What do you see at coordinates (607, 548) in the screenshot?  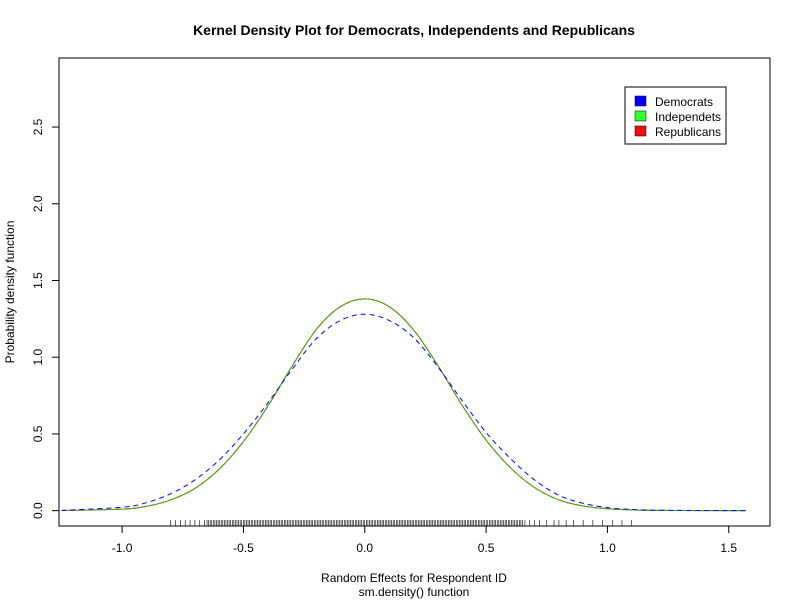 I see `x-tick-label: 1.0` at bounding box center [607, 548].